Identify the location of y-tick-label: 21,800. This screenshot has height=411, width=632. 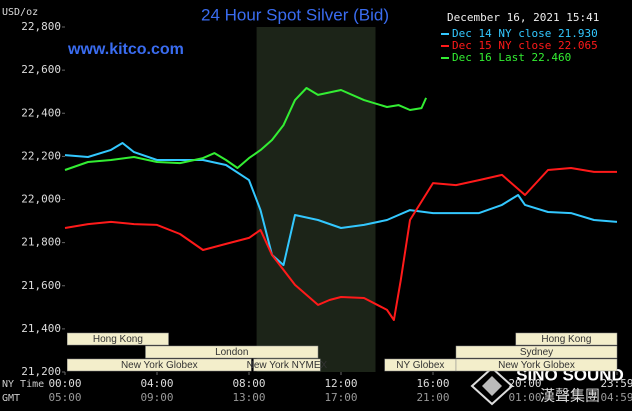
(41, 242).